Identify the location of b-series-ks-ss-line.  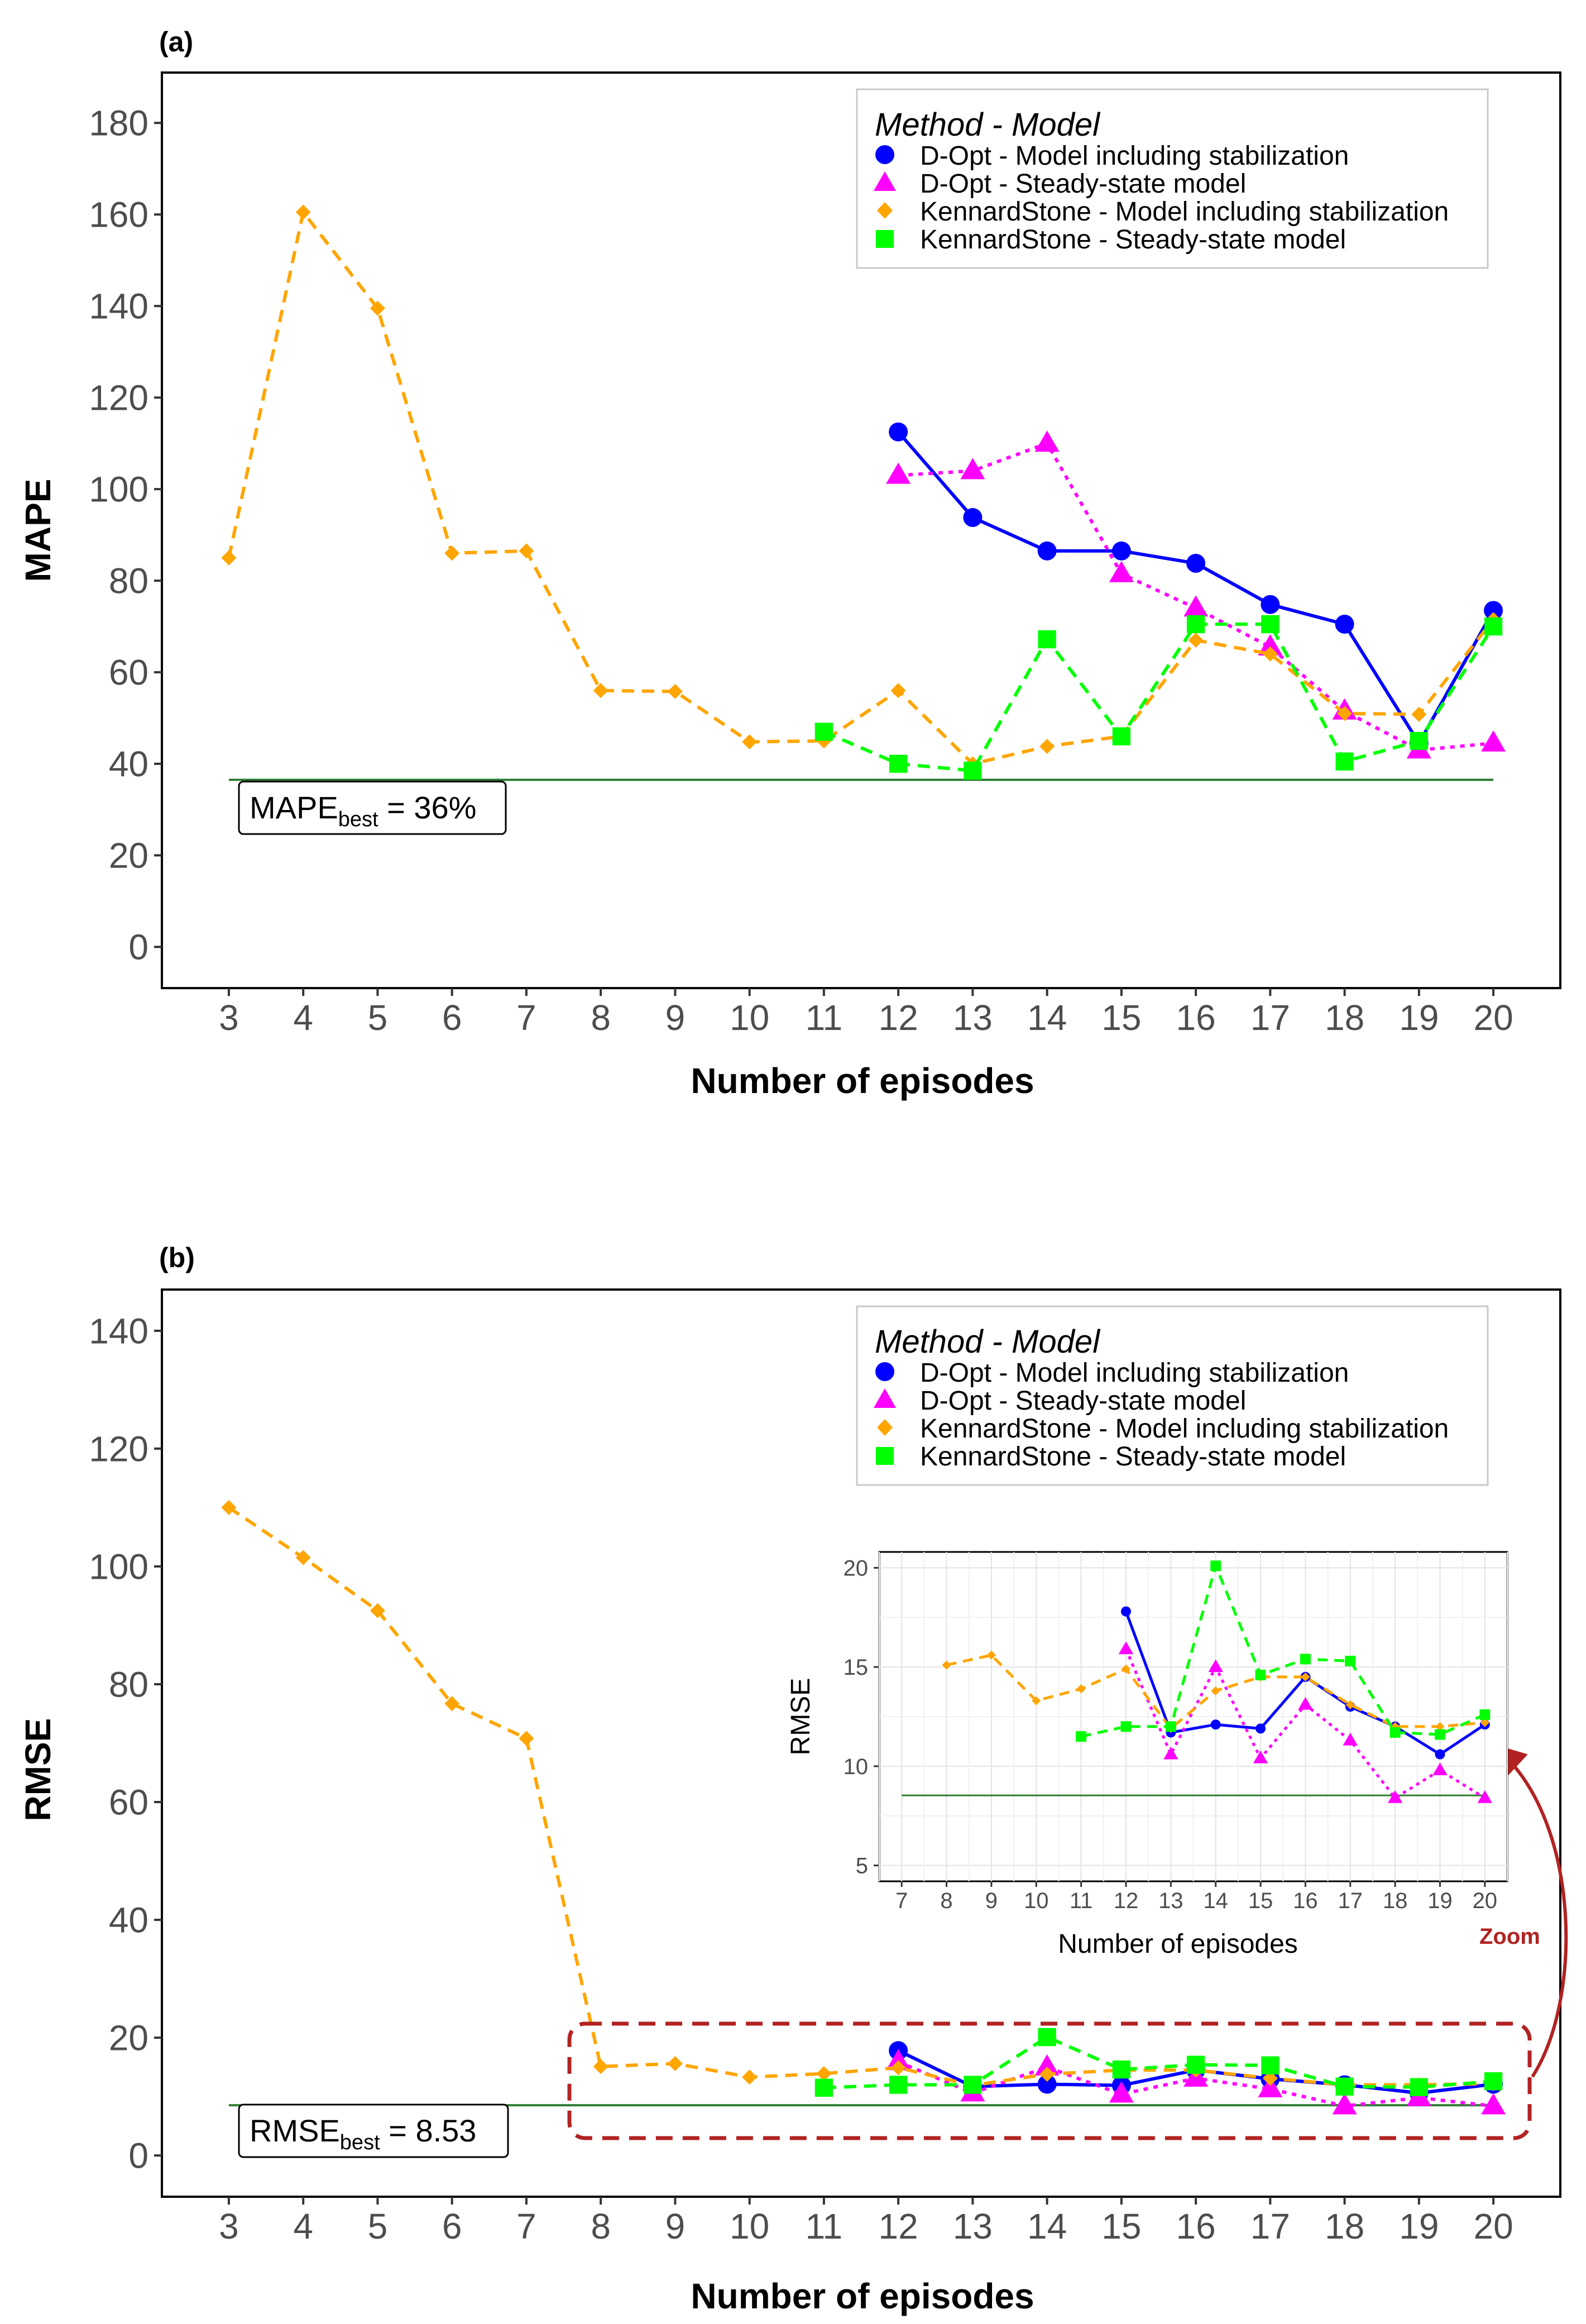
(1158, 2062).